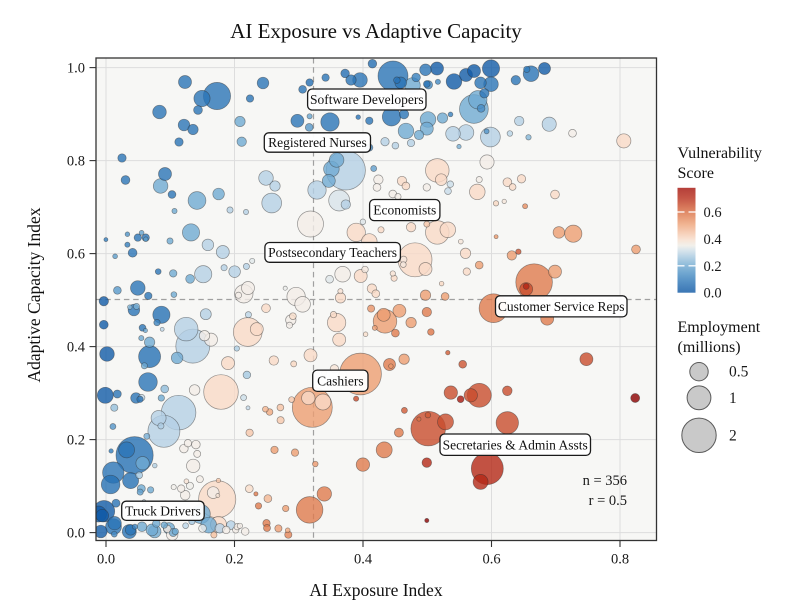  I want to click on svg-text: (millions), so click(709, 347).